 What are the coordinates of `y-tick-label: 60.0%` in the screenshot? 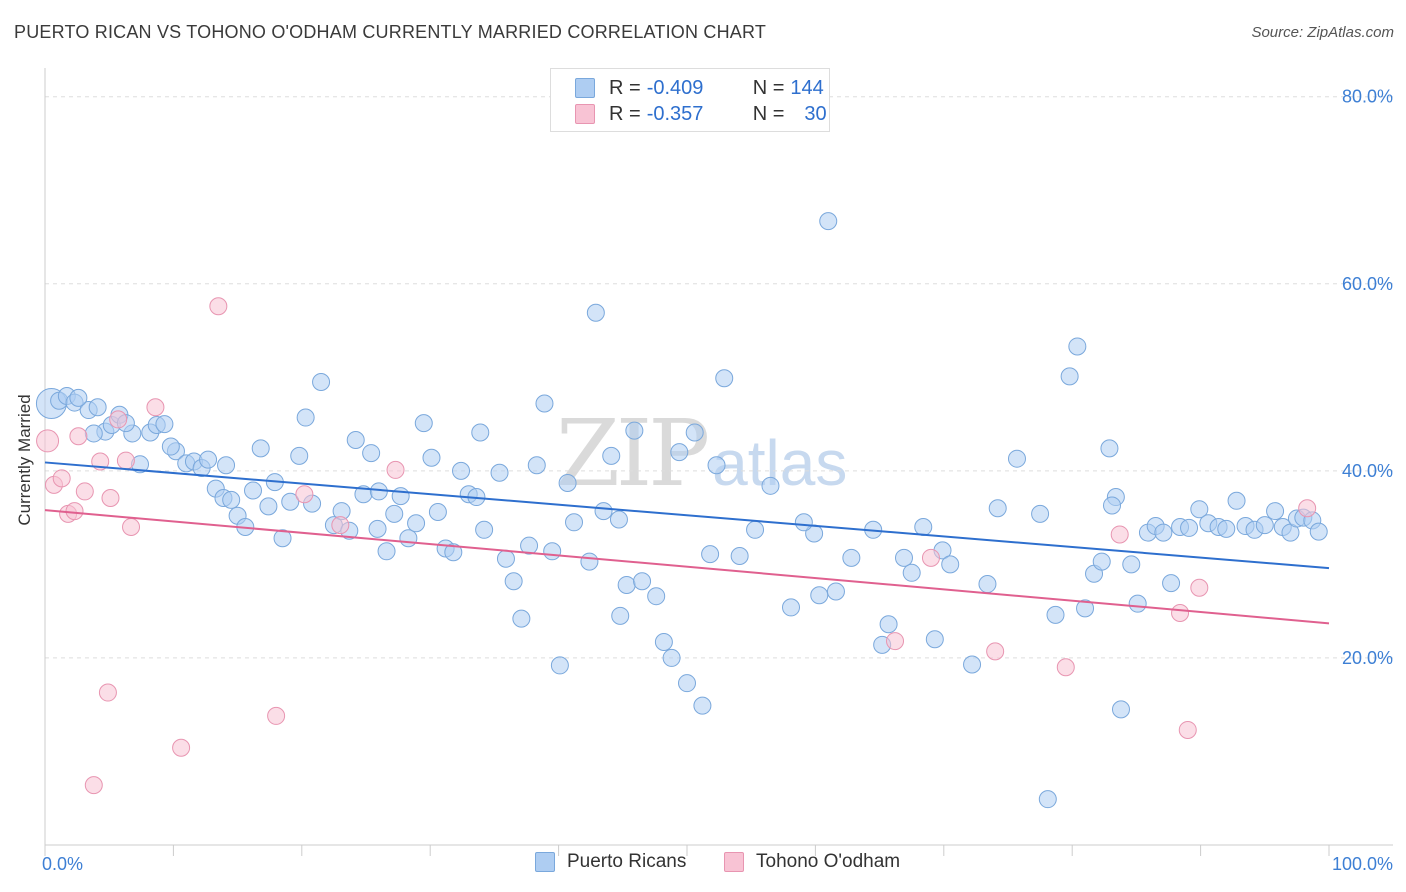 It's located at (1367, 284).